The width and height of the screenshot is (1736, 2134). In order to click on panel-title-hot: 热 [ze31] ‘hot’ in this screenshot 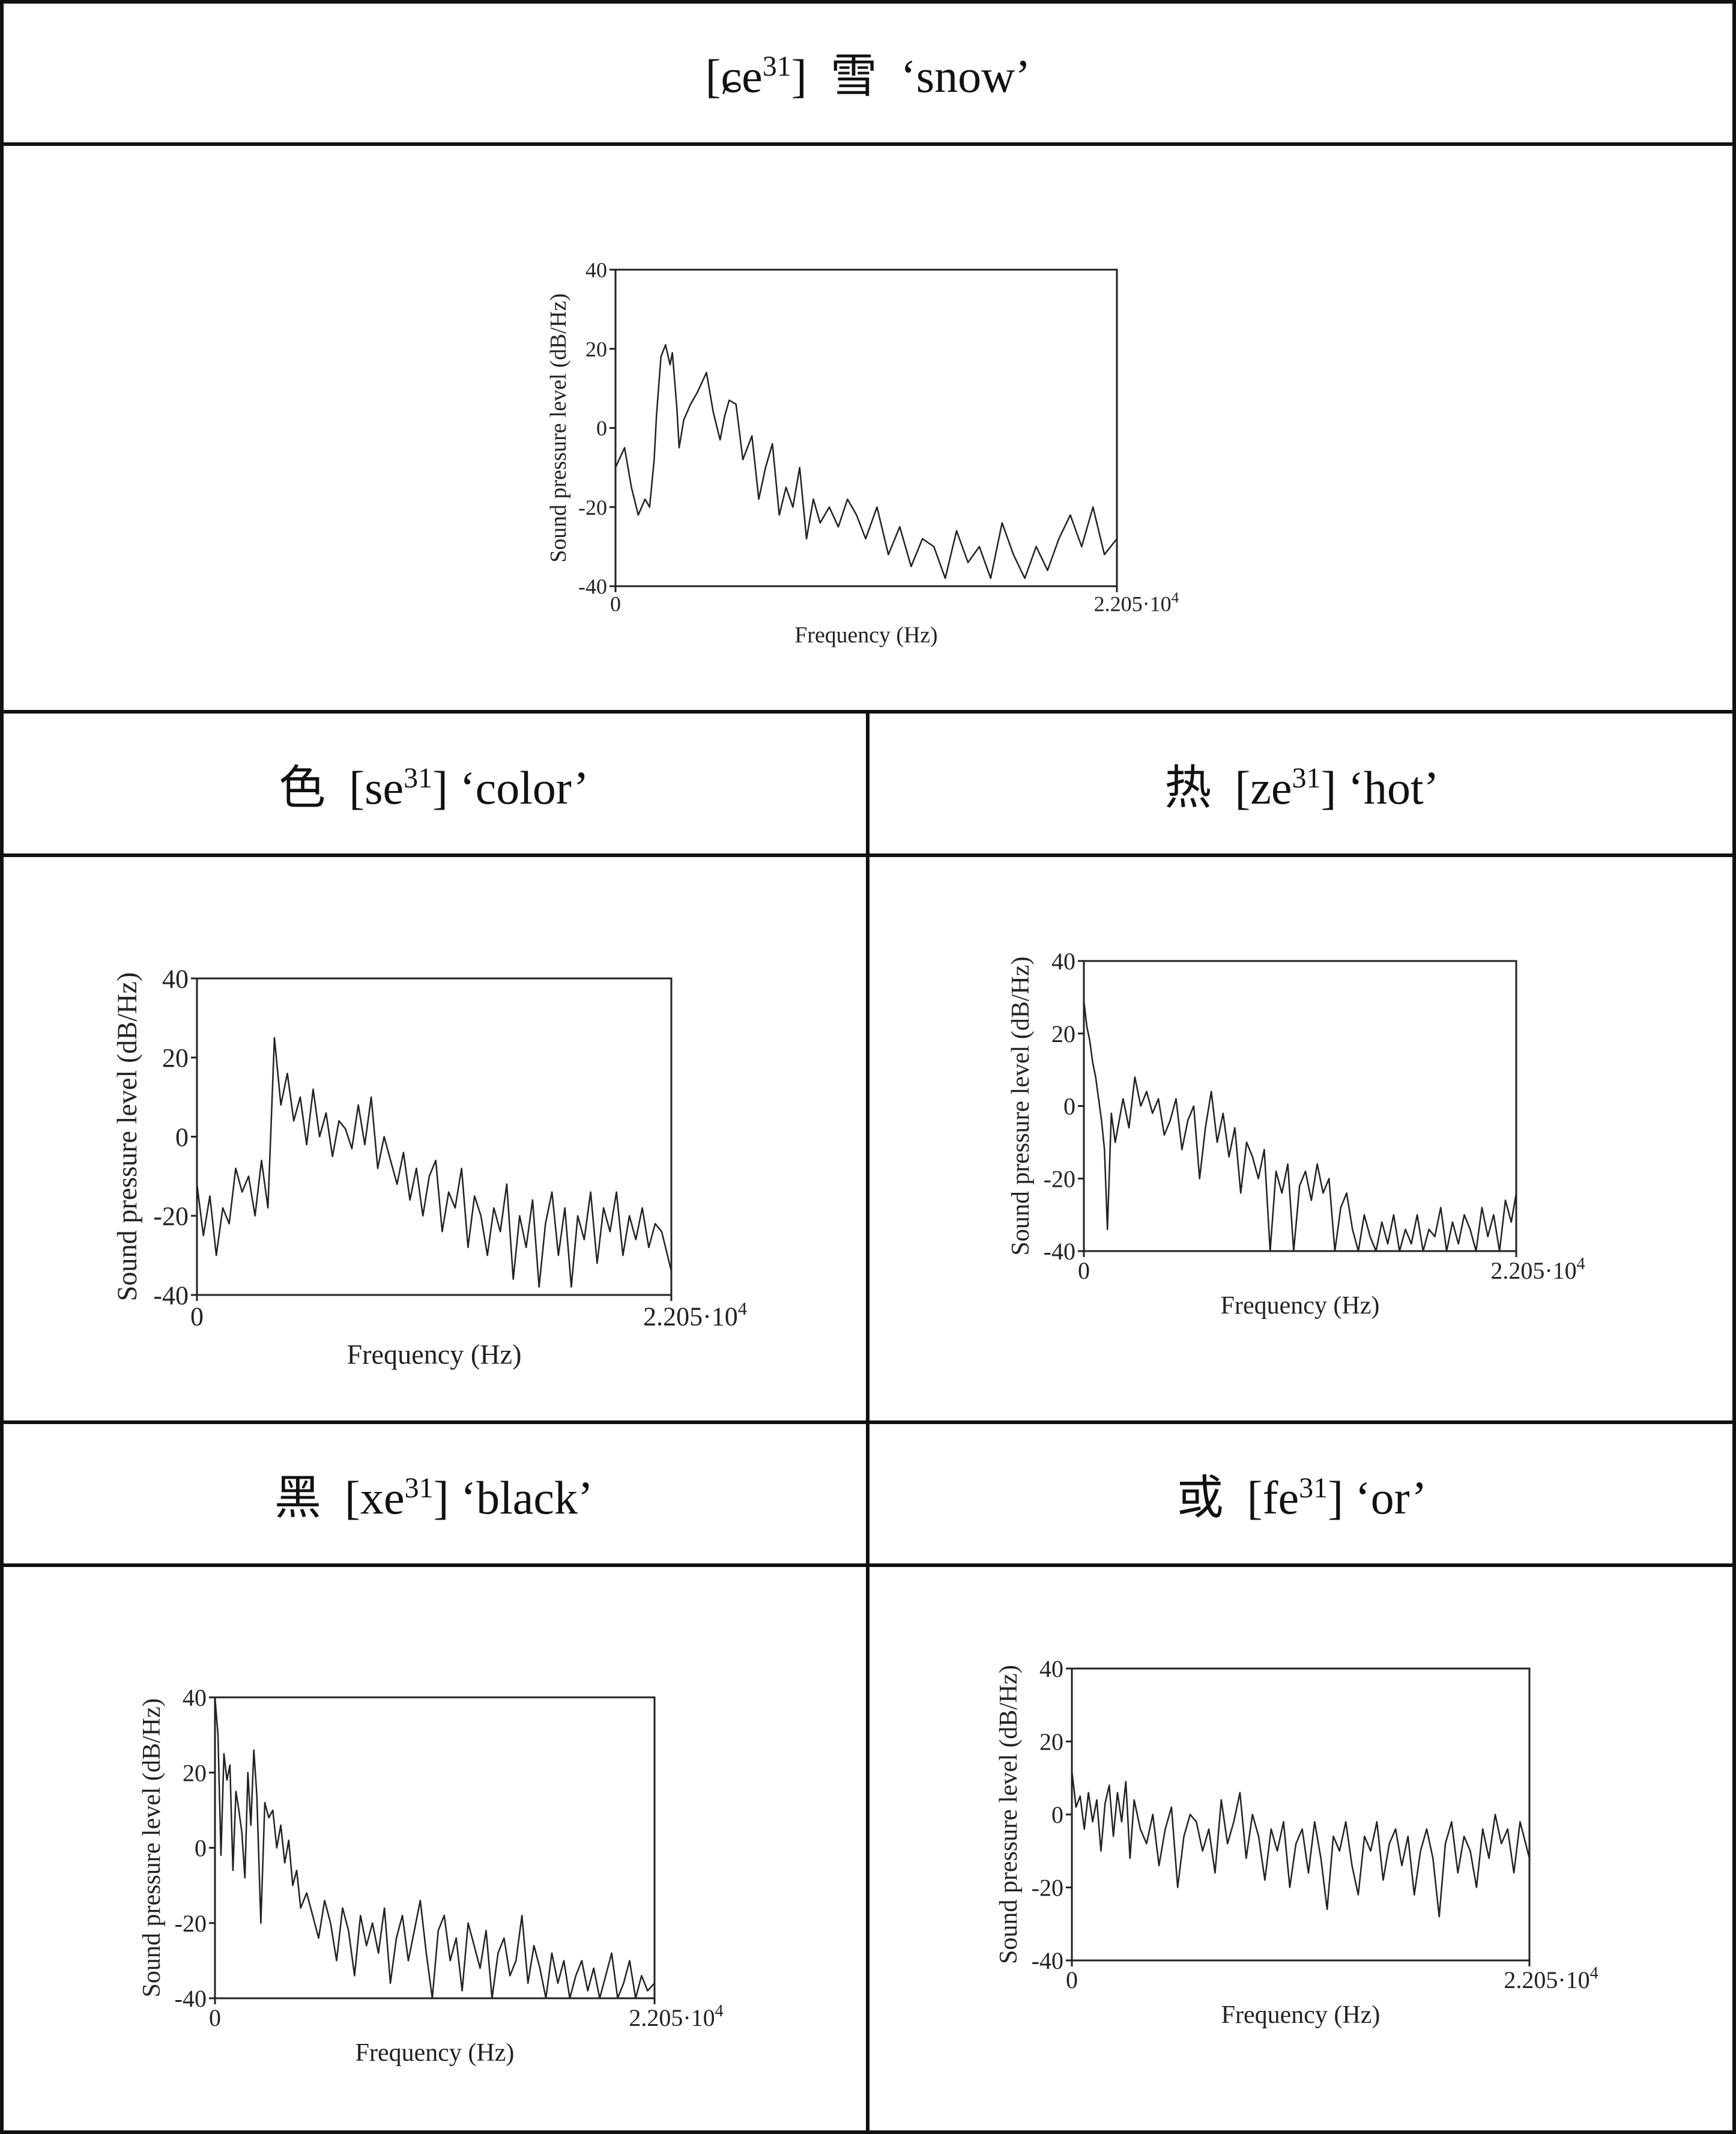, I will do `click(1302, 787)`.